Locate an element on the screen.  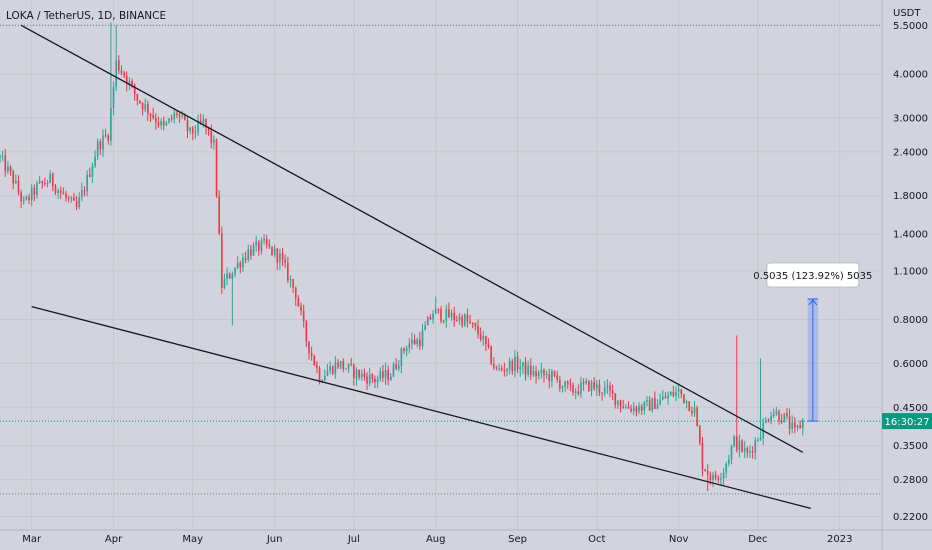
y-tick-label: 0.3500 is located at coordinates (910, 446).